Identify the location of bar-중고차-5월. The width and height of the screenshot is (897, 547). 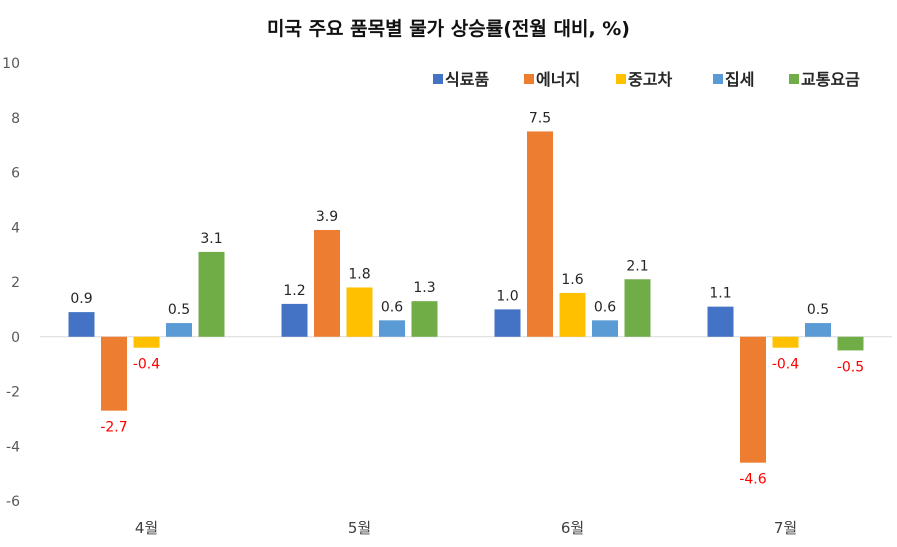
(359, 312).